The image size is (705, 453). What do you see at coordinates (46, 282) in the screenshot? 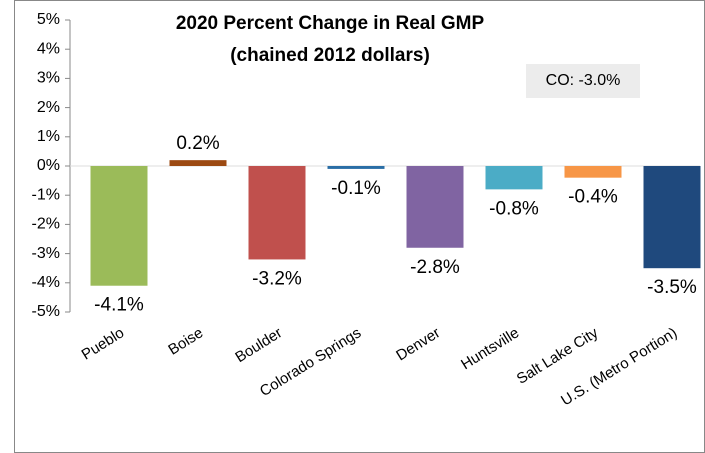
I see `y-tick-label: -4%` at bounding box center [46, 282].